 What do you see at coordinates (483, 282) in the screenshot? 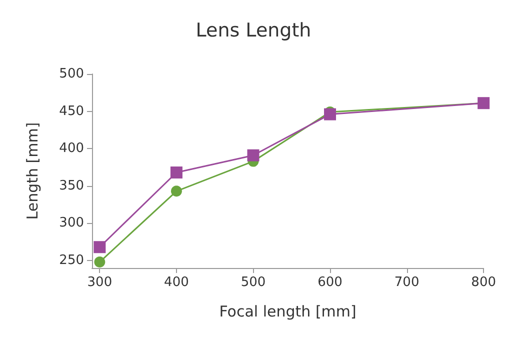
I see `x-tick-label: 800` at bounding box center [483, 282].